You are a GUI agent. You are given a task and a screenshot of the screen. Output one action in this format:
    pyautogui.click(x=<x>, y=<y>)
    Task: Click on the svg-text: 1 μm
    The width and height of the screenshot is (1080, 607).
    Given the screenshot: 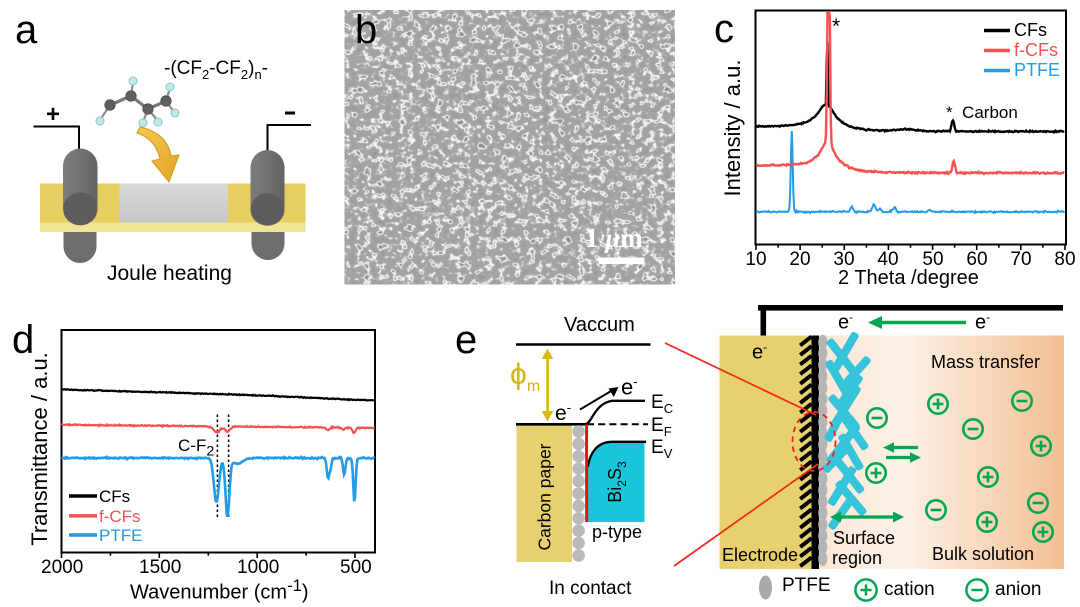 What is the action you would take?
    pyautogui.click(x=614, y=238)
    